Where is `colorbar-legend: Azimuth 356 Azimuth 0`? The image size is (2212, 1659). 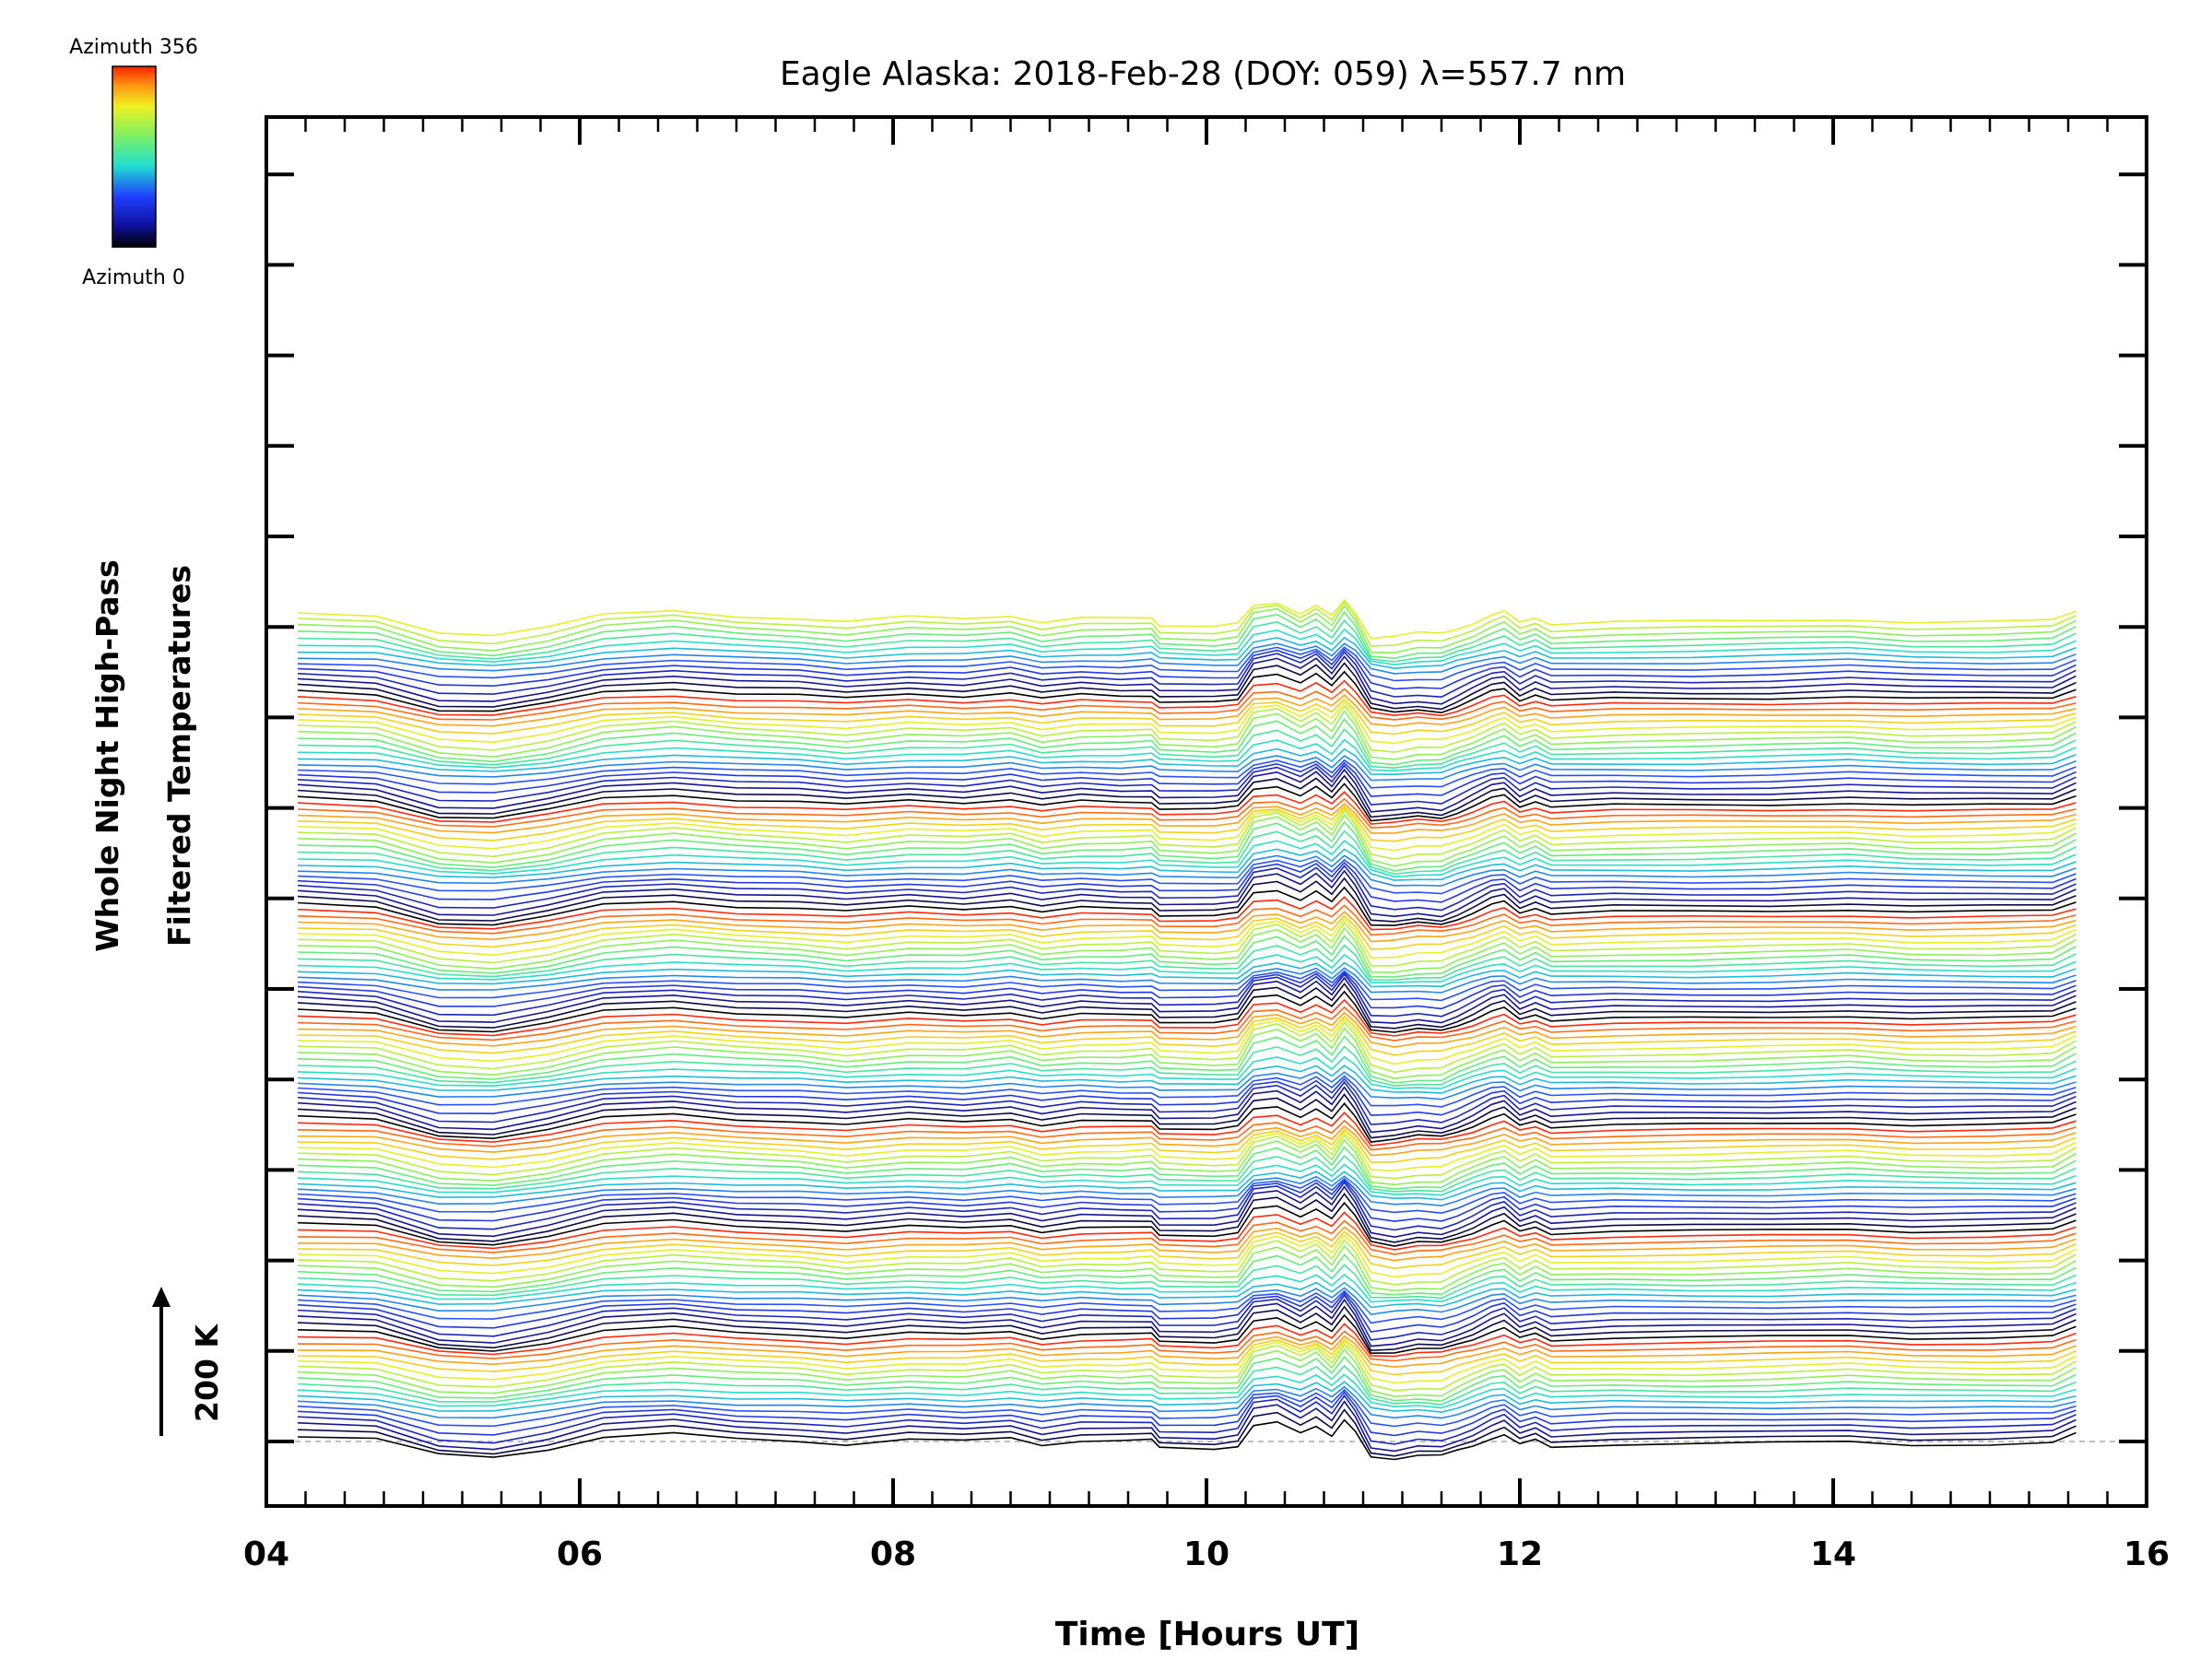
colorbar-legend: Azimuth 356 Azimuth 0 is located at coordinates (133, 162).